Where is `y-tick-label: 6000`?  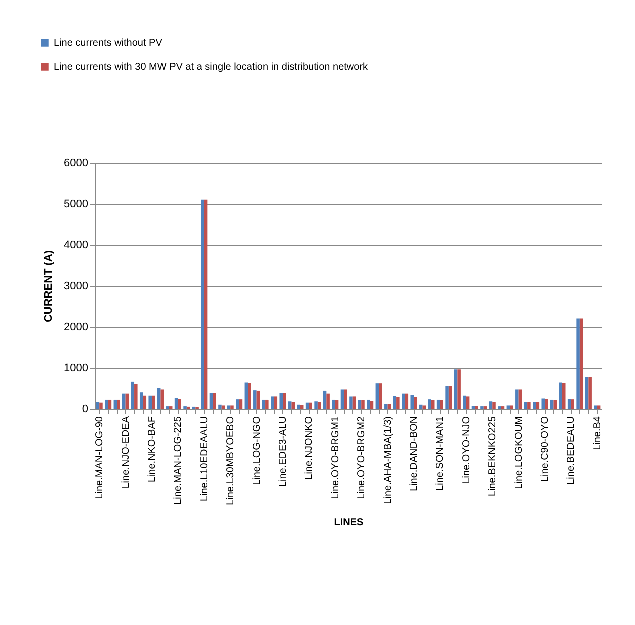 y-tick-label: 6000 is located at coordinates (76, 164).